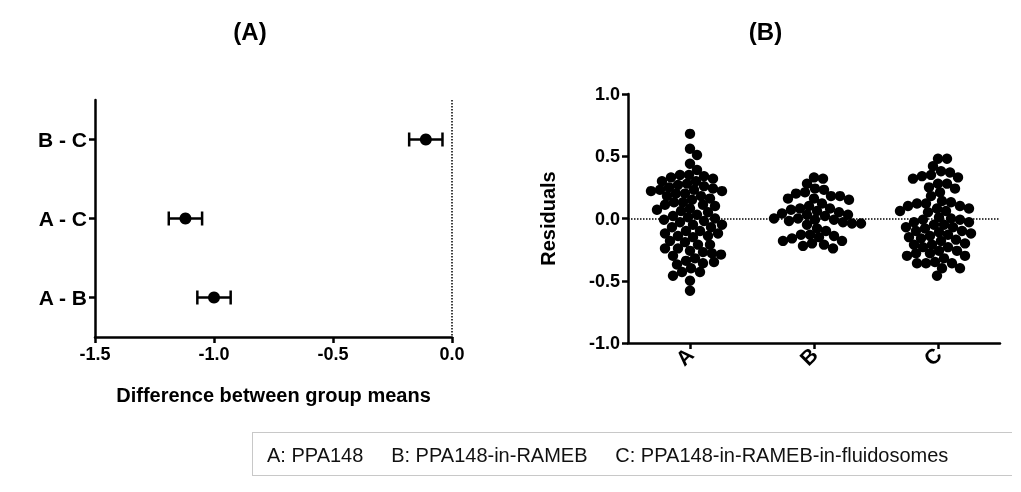  What do you see at coordinates (62, 218) in the screenshot?
I see `y-tick-label: A - C` at bounding box center [62, 218].